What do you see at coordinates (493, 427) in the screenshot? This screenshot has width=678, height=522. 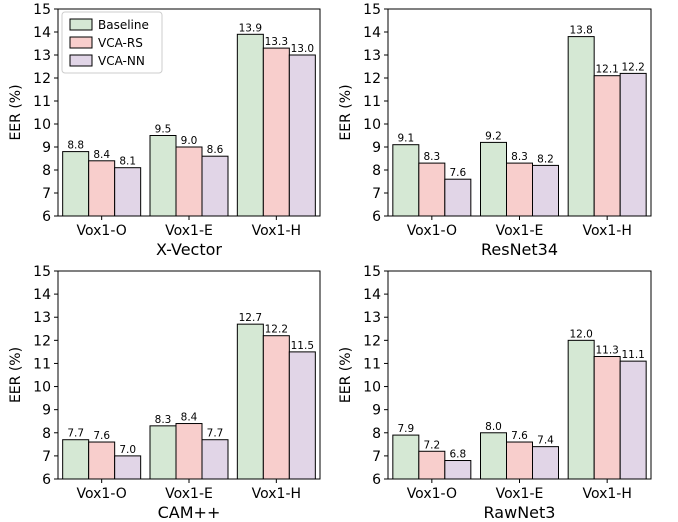 I see `data-label: 8.0` at bounding box center [493, 427].